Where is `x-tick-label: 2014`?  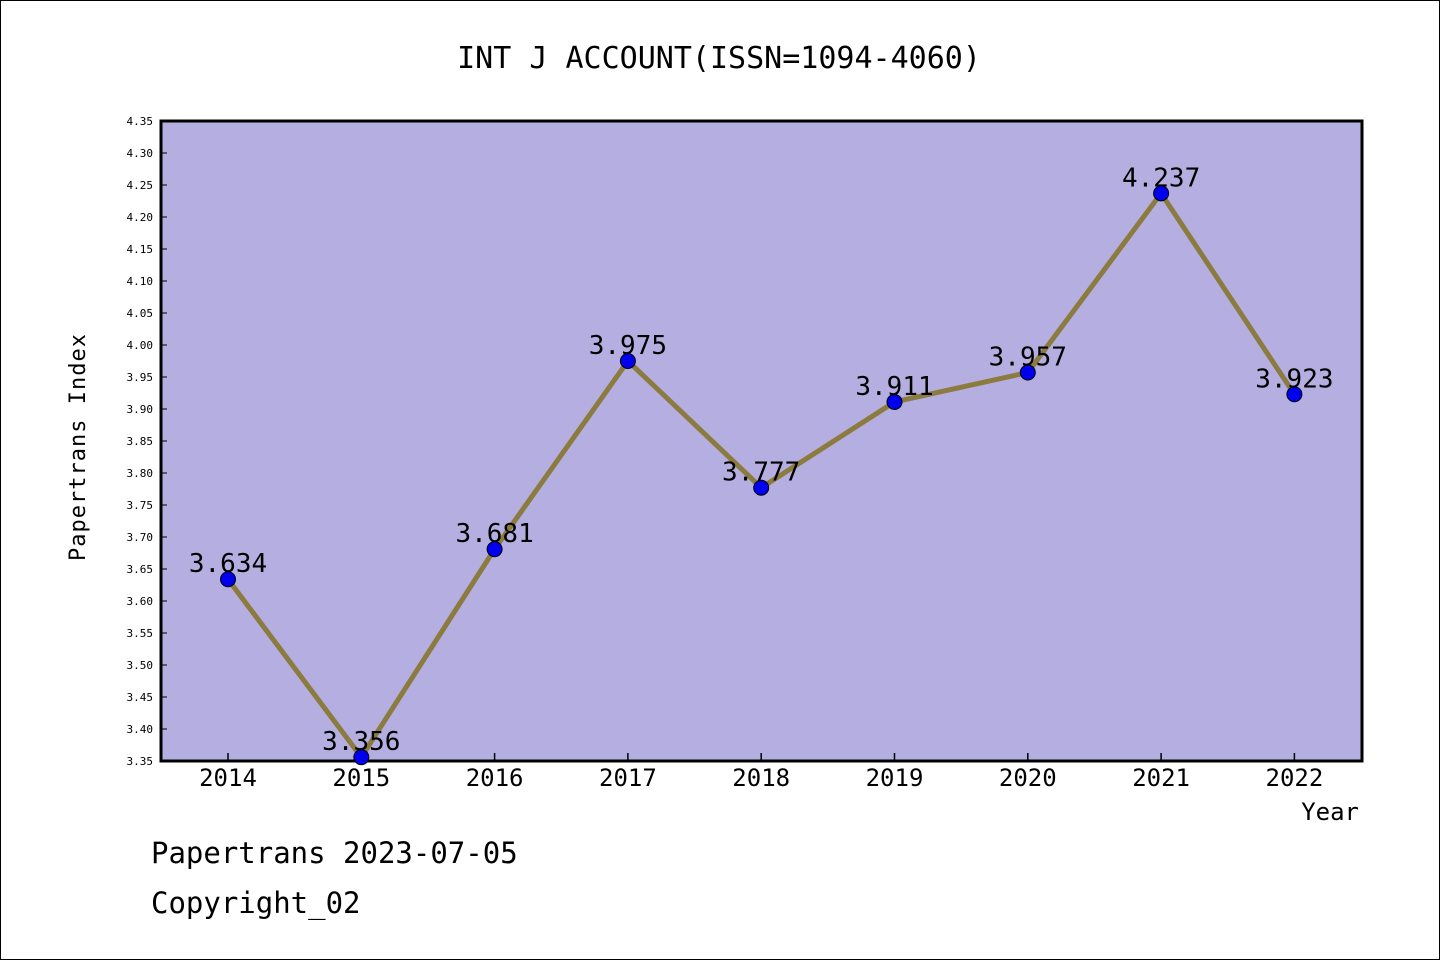
x-tick-label: 2014 is located at coordinates (228, 778).